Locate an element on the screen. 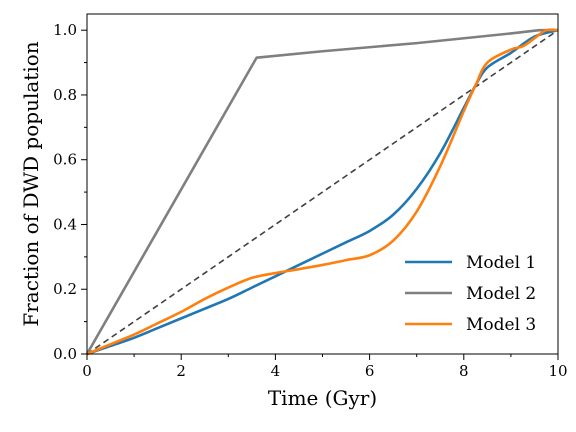  x-tick-label: 2 is located at coordinates (181, 371).